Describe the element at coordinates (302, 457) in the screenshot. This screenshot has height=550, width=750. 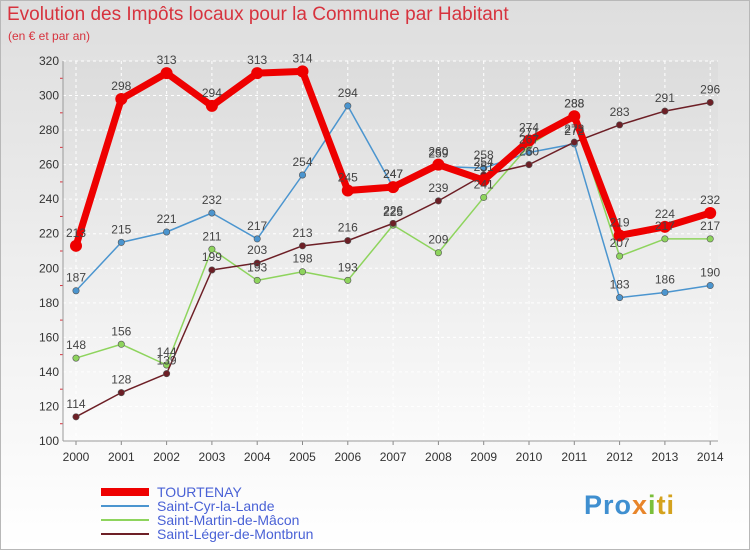
I see `x-tick-label: 2005` at that location.